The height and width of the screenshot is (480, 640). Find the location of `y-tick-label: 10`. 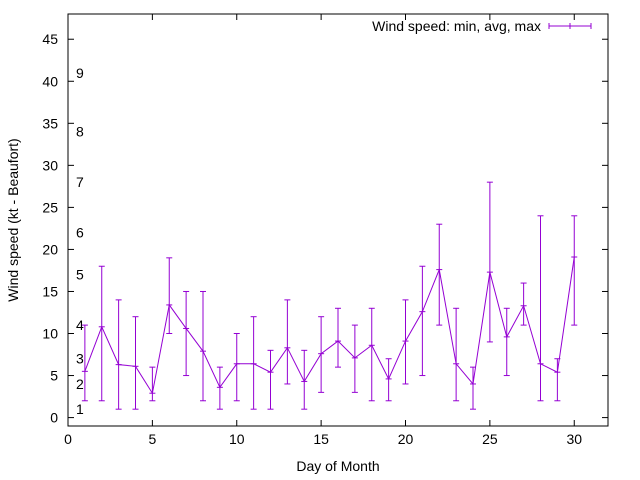

y-tick-label: 10 is located at coordinates (50, 334).